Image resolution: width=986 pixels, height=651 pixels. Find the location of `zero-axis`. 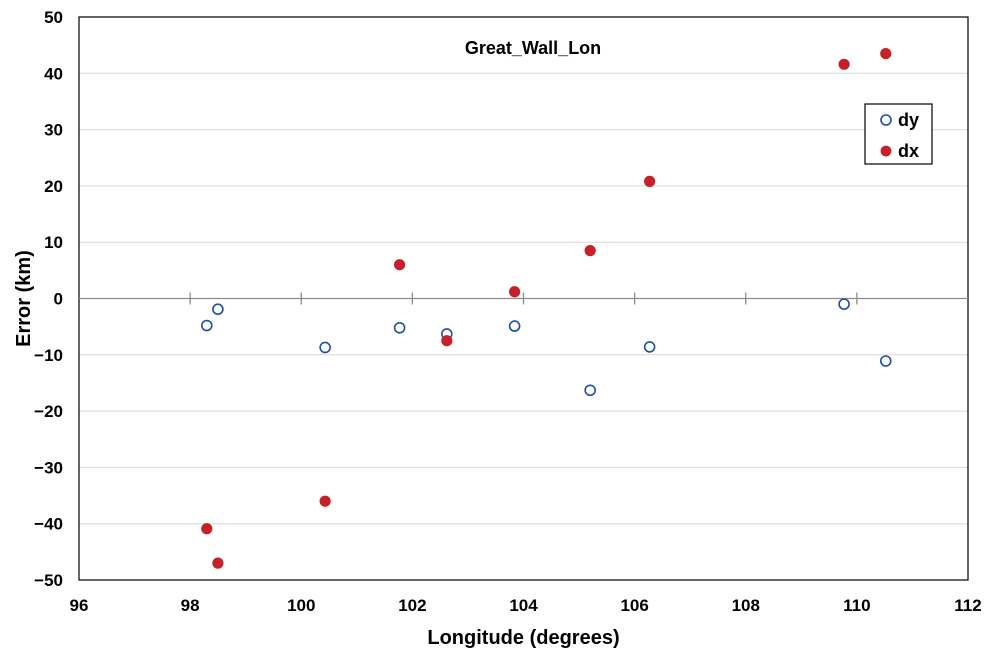

zero-axis is located at coordinates (523, 298).